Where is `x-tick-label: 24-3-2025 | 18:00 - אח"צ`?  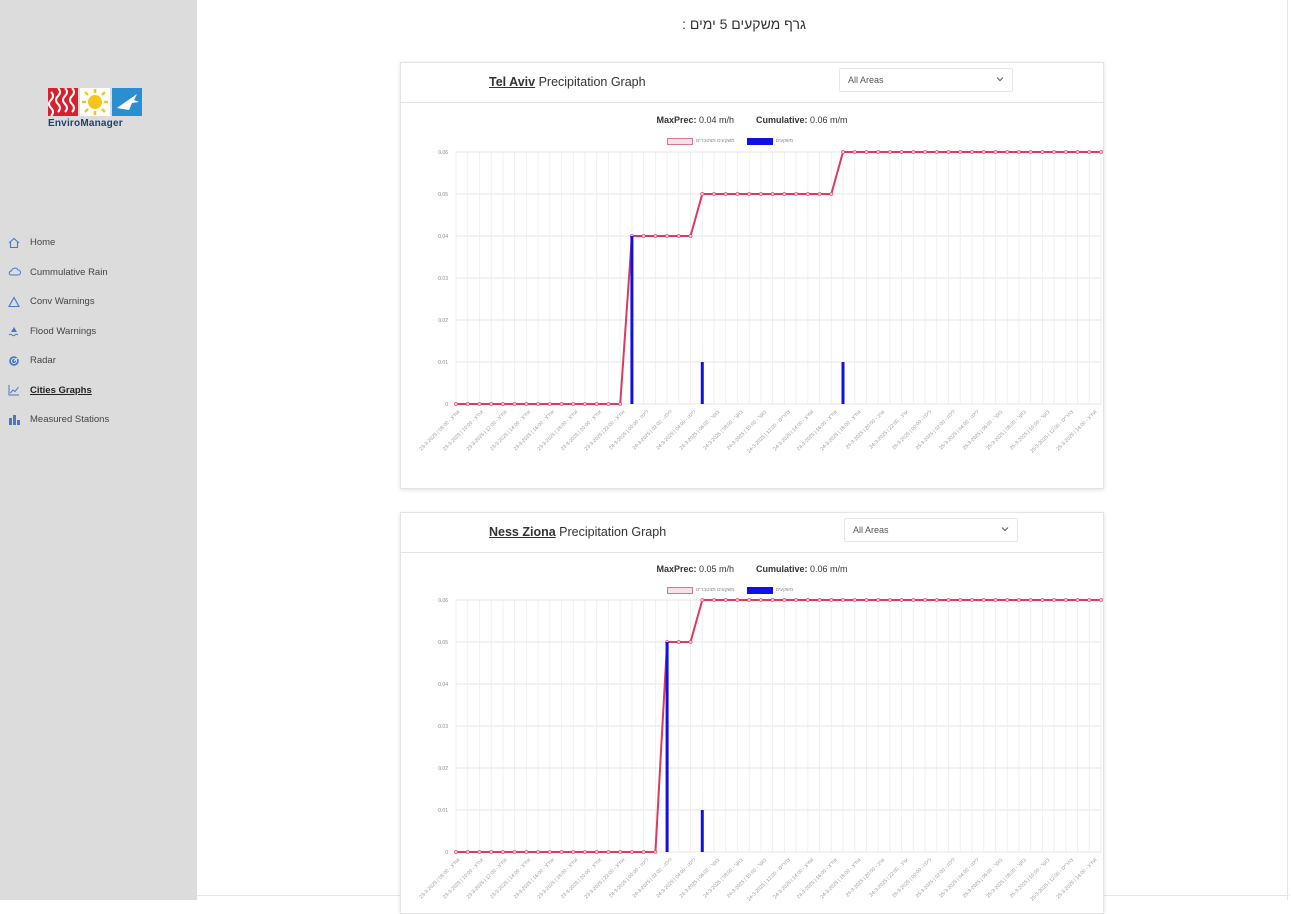
x-tick-label: 24-3-2025 | 18:00 - אח"צ is located at coordinates (842, 431).